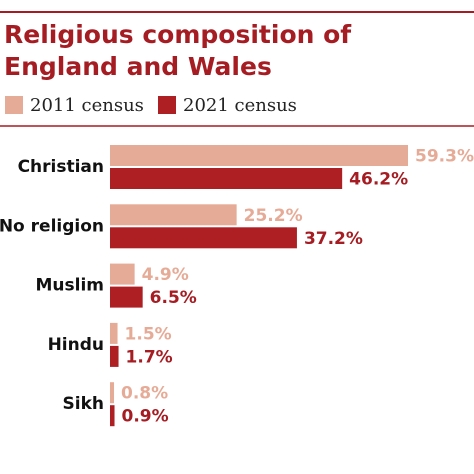 The image size is (474, 474). I want to click on category-label: Muslim, so click(69, 286).